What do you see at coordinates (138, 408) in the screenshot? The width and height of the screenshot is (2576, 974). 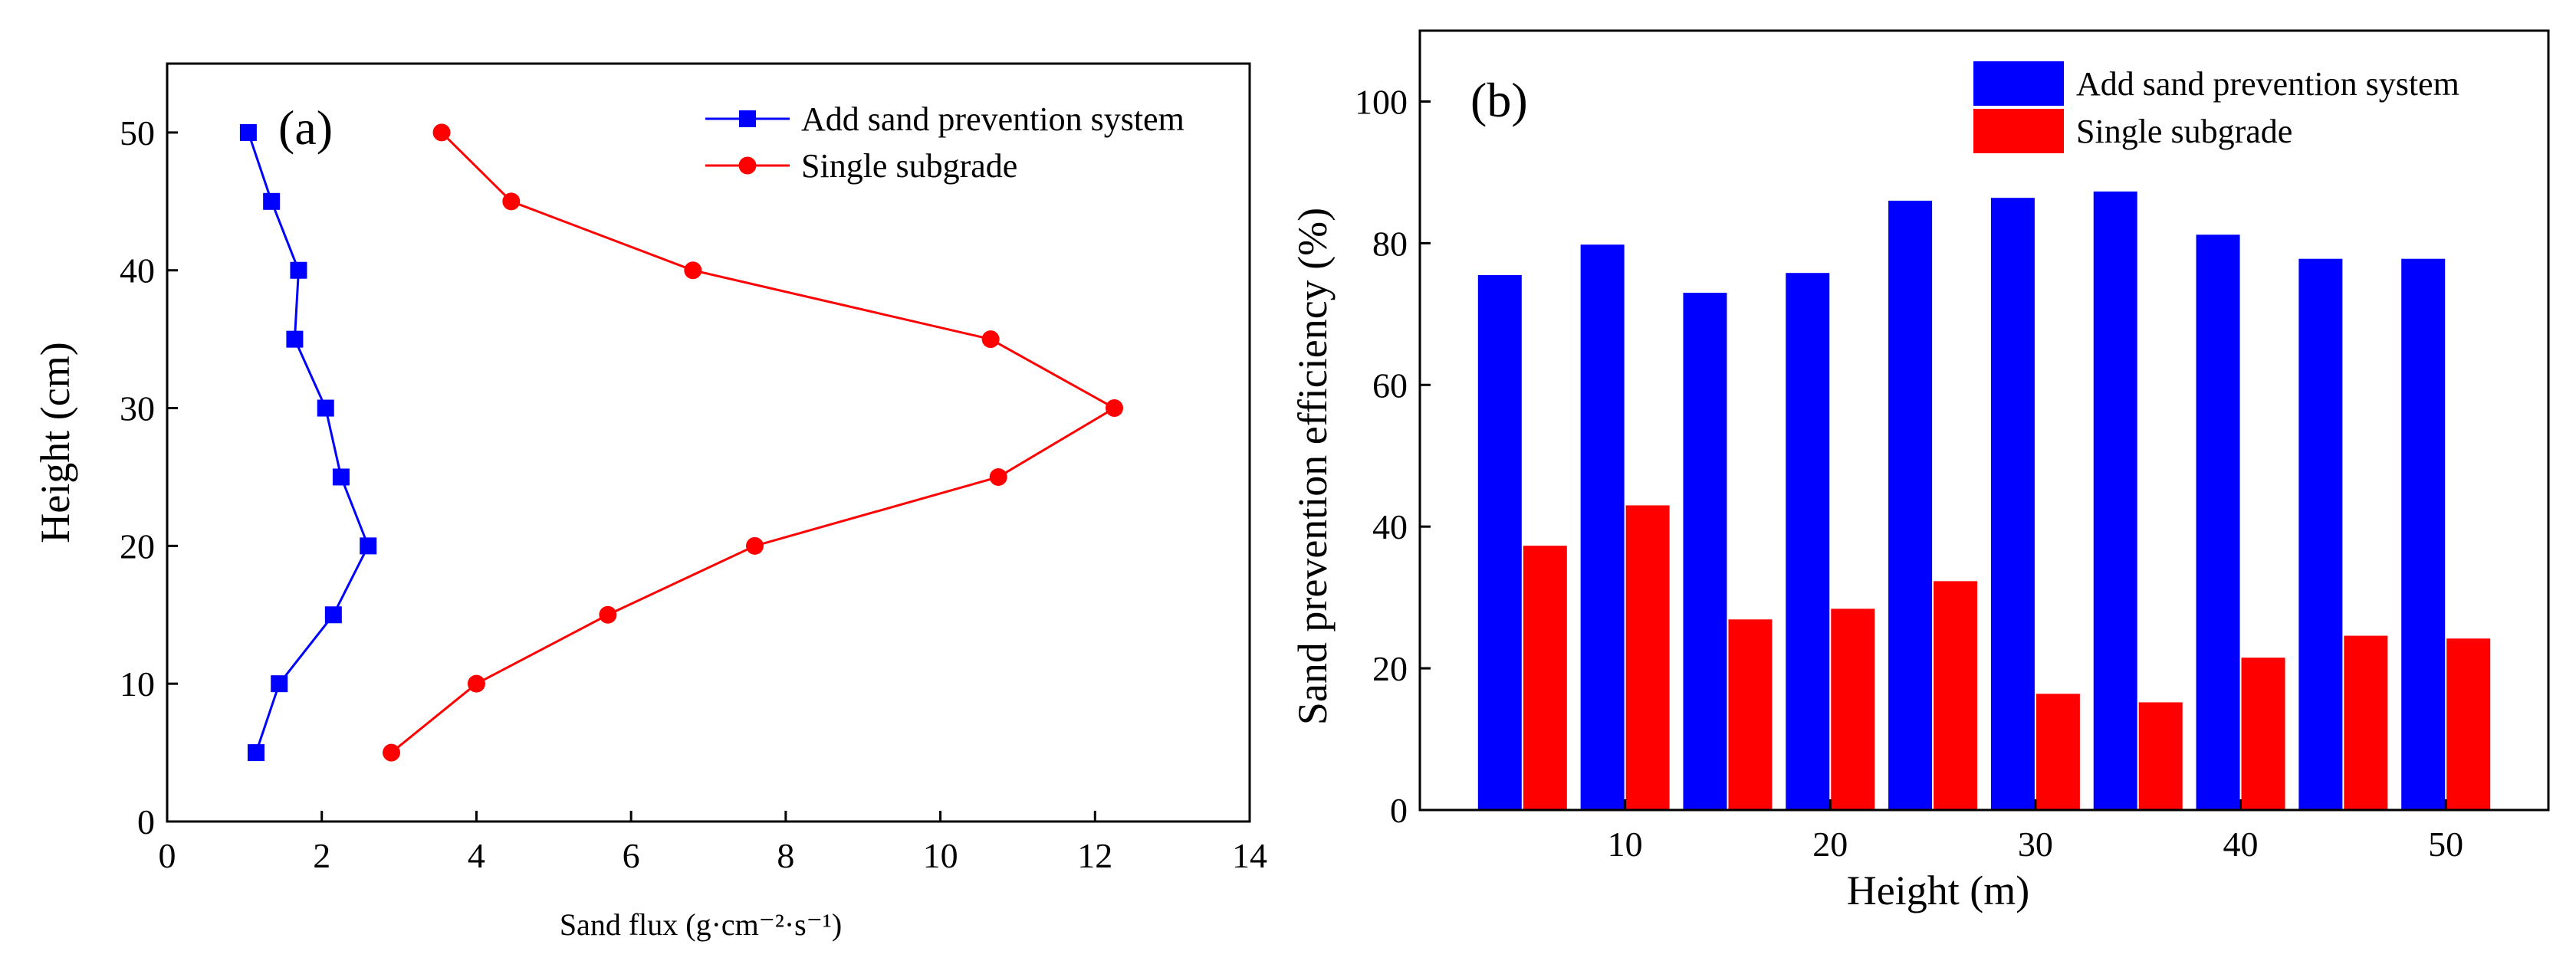 I see `panel-a-y-tick-label: 30` at bounding box center [138, 408].